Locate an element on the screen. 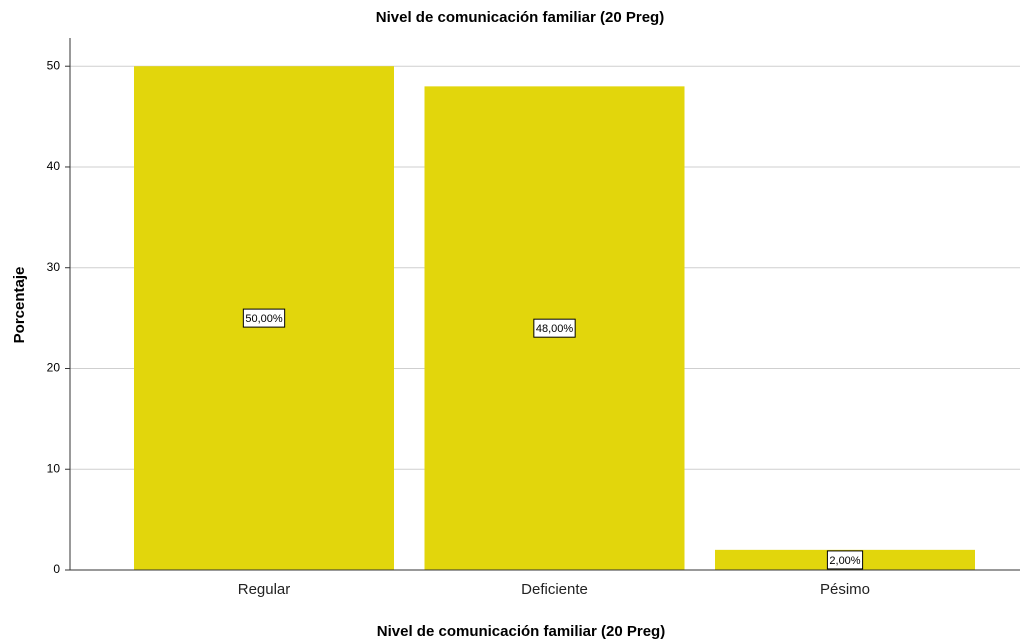  y-tick-label: 50 is located at coordinates (54, 65).